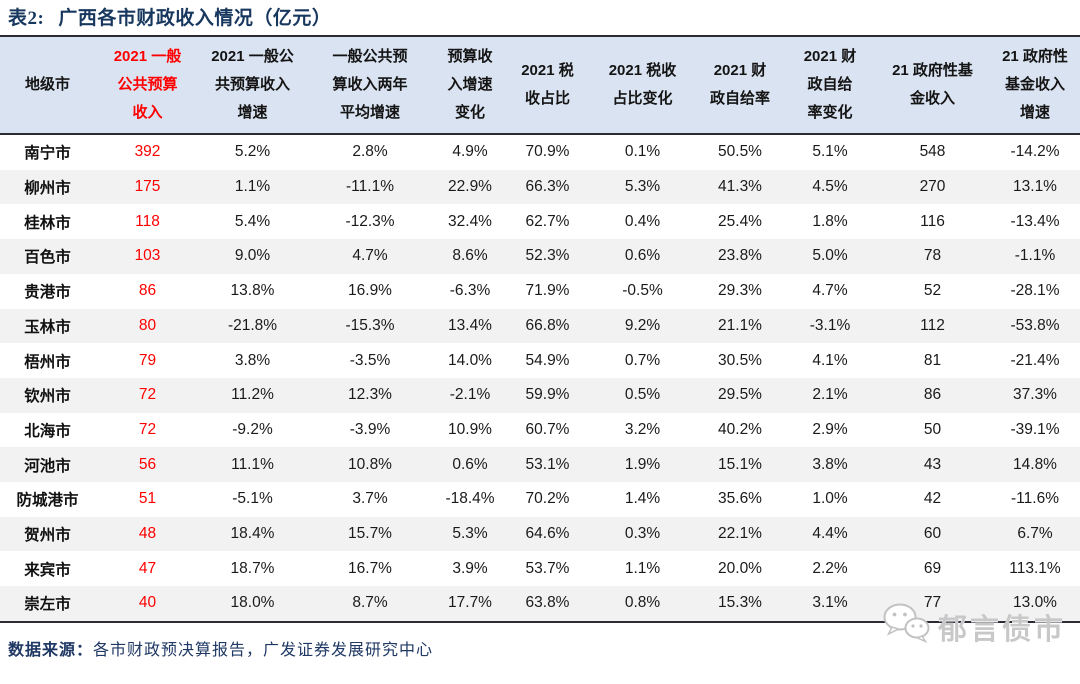 Image resolution: width=1080 pixels, height=684 pixels. Describe the element at coordinates (740, 568) in the screenshot. I see `value-cell: 20.0%` at that location.